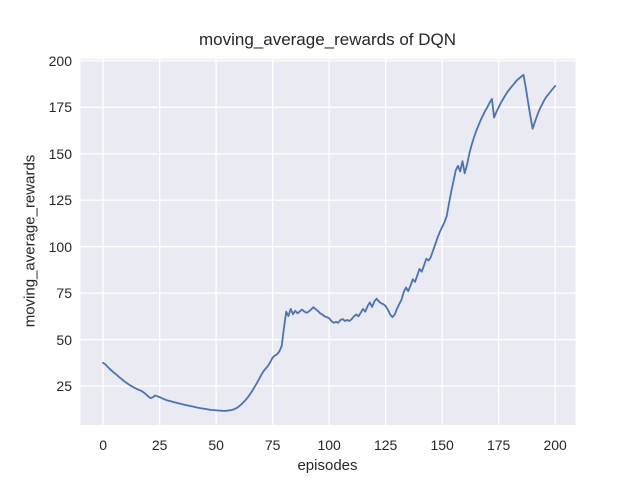 The width and height of the screenshot is (640, 480). What do you see at coordinates (216, 445) in the screenshot?
I see `x-tick-label: 50` at bounding box center [216, 445].